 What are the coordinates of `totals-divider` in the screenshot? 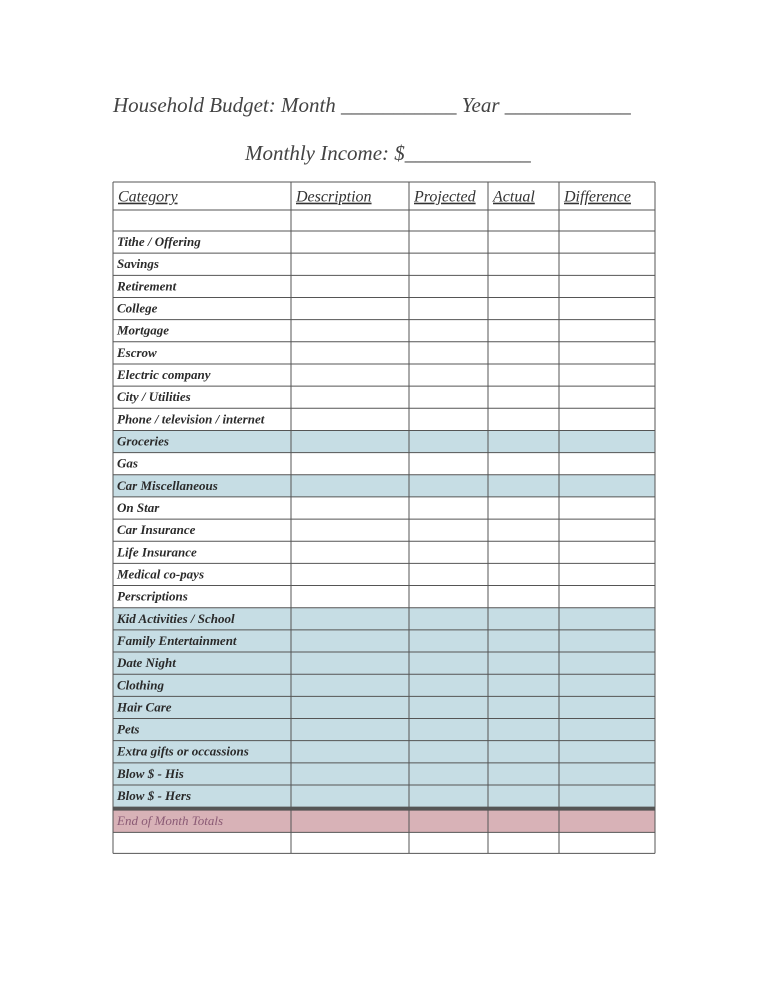 It's located at (384, 809).